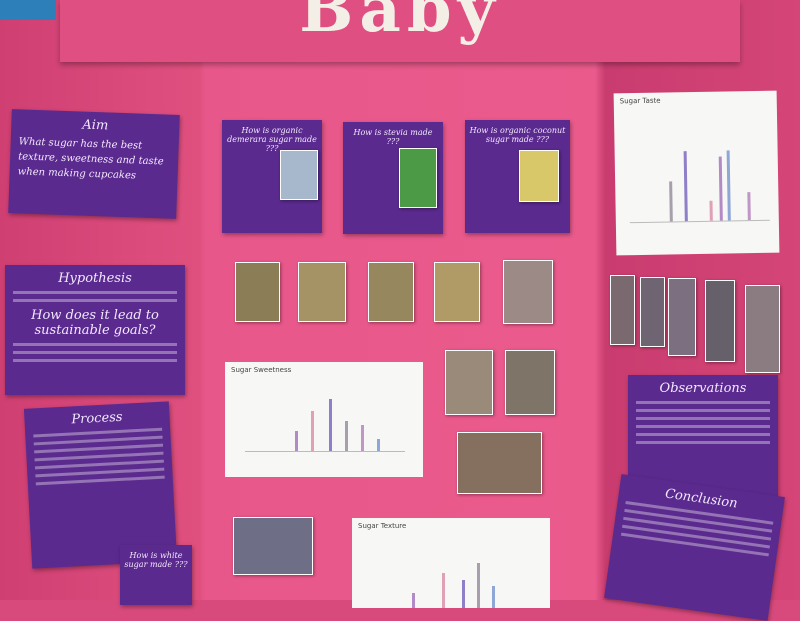 This screenshot has height=621, width=800. I want to click on card-subtitle: How does it lead to sustainable goals?, so click(95, 323).